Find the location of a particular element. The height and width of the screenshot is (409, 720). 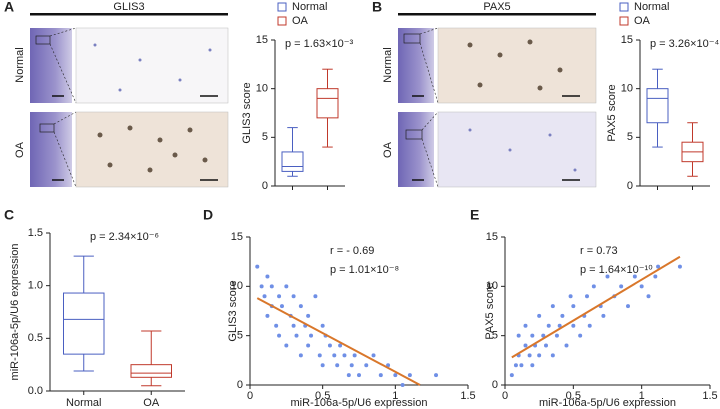

x-tick-label: 0 is located at coordinates (250, 396).